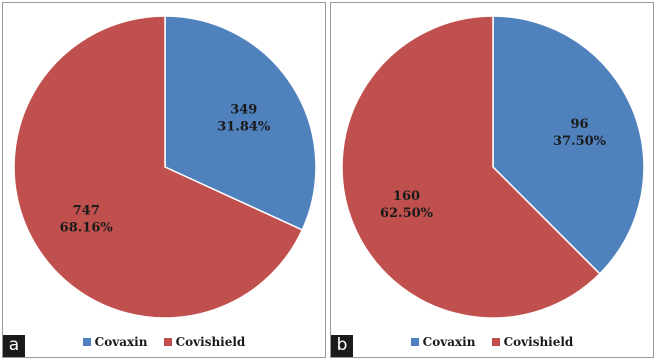 The width and height of the screenshot is (657, 362). I want to click on slice-percent-label: 62.50%, so click(407, 213).